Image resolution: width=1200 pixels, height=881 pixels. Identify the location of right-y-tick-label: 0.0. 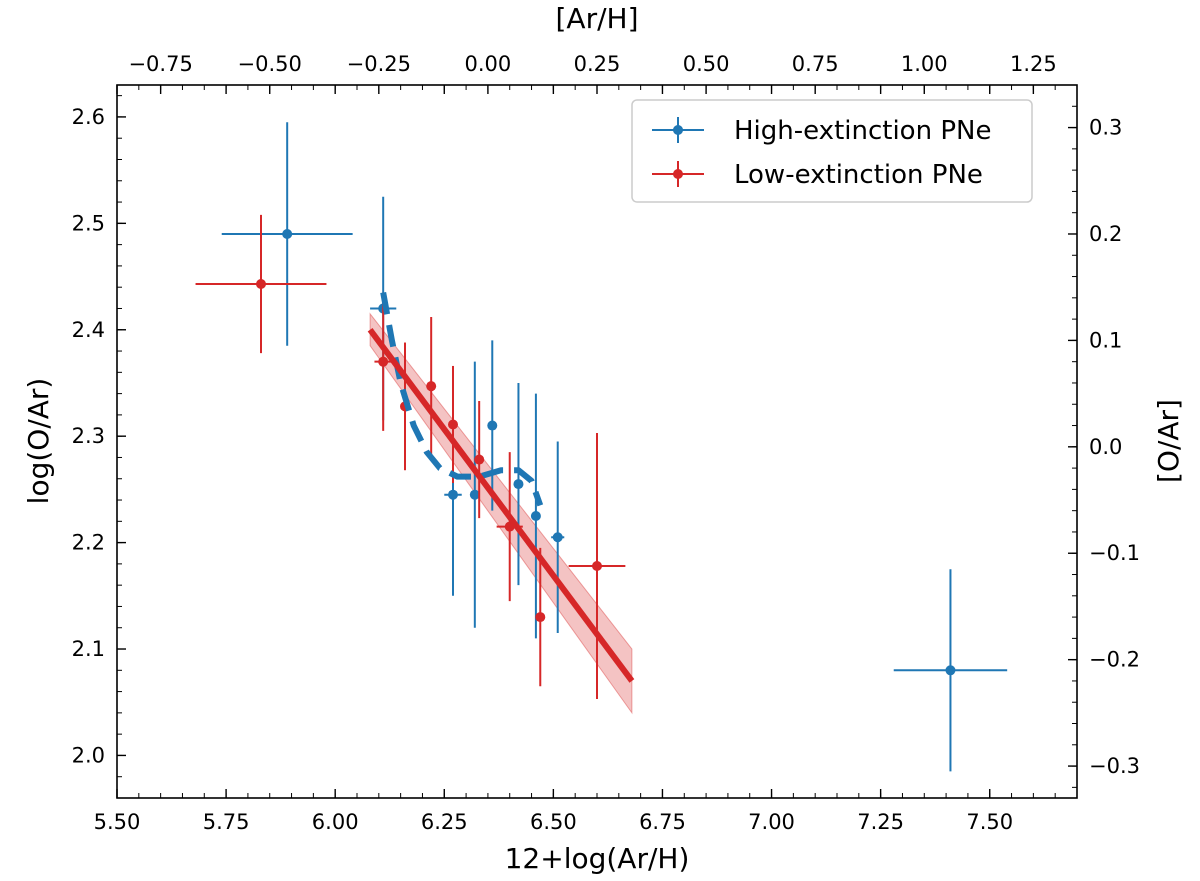
(1105, 447).